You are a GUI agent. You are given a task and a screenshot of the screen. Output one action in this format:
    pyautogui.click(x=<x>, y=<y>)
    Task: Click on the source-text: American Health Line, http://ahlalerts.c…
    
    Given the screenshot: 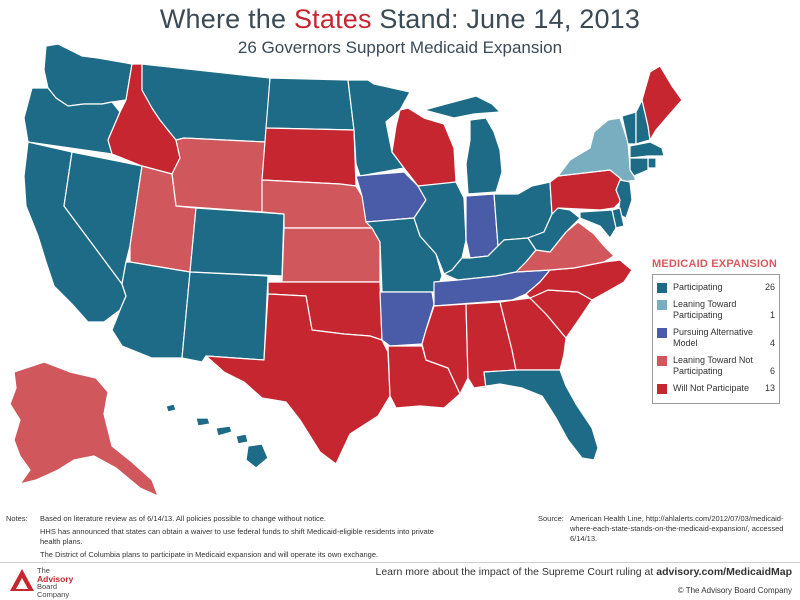 What is the action you would take?
    pyautogui.click(x=677, y=528)
    